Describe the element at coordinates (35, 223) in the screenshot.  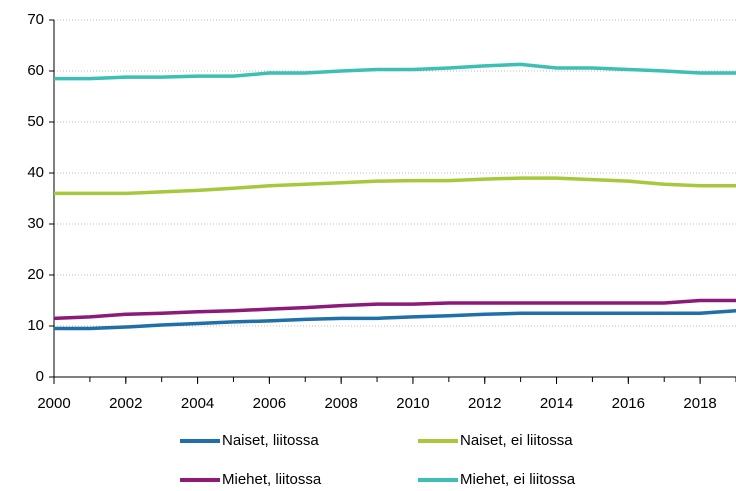
I see `y-tick-label: 30` at that location.